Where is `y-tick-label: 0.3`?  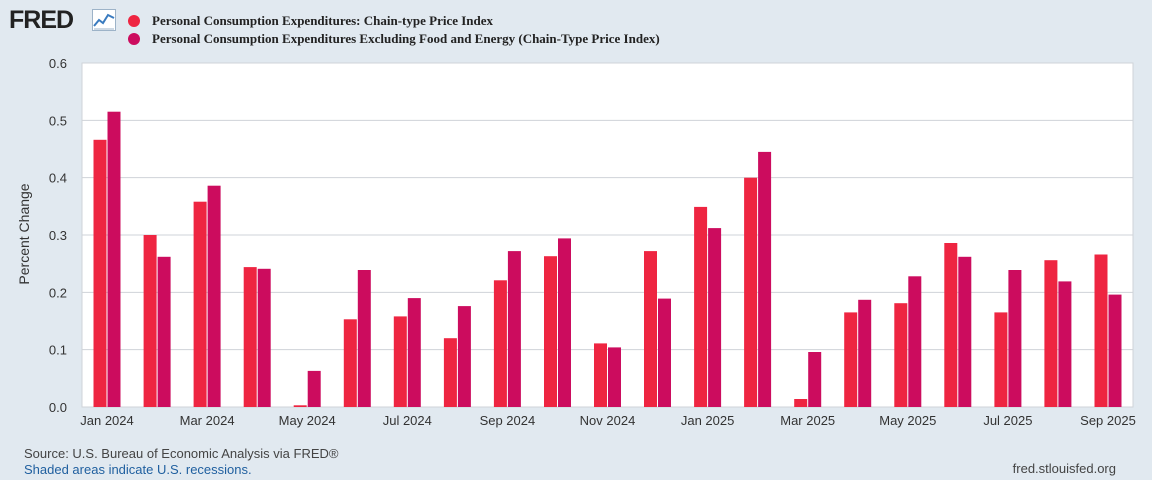
y-tick-label: 0.3 is located at coordinates (58, 235).